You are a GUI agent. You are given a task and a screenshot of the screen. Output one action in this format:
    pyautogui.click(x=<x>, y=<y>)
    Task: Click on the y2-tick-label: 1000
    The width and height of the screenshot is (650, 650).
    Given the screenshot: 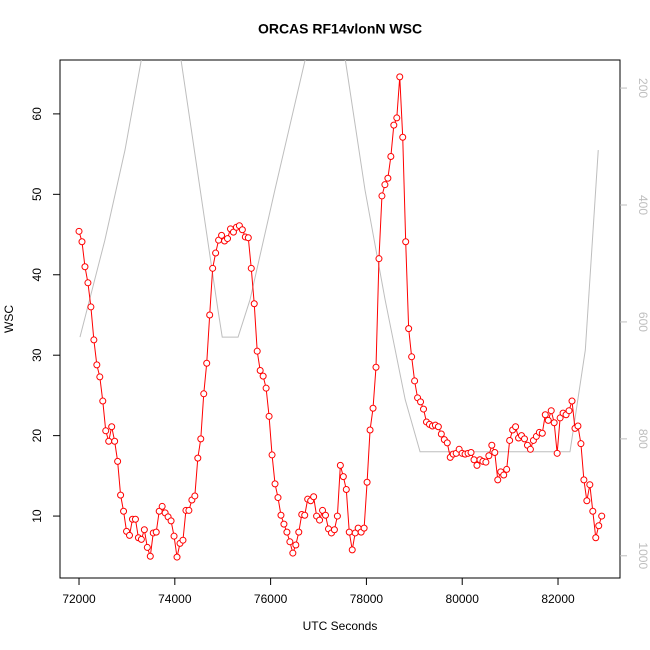 What is the action you would take?
    pyautogui.click(x=643, y=555)
    